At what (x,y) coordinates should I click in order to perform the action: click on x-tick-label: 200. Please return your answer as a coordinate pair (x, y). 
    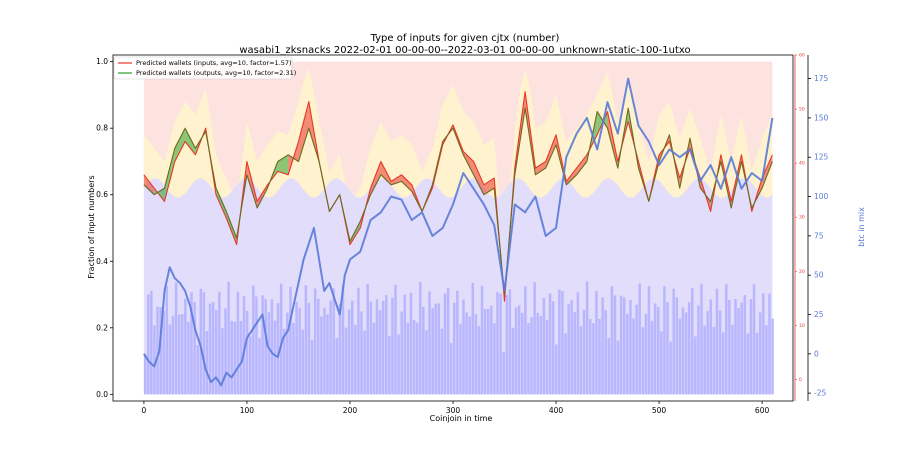
    Looking at the image, I should click on (350, 410).